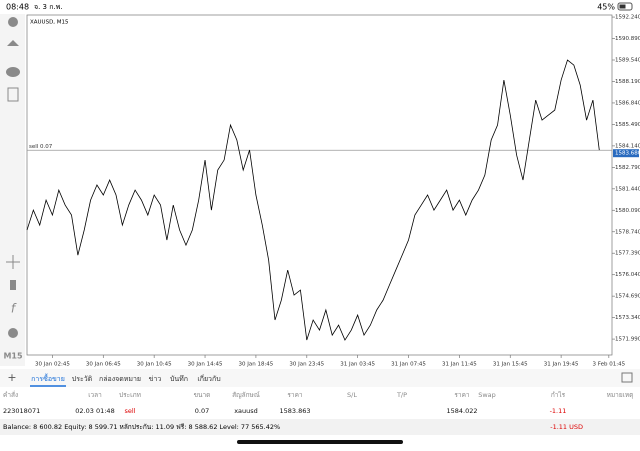 Image resolution: width=640 pixels, height=451 pixels. I want to click on y-tick-label: 1571.990, so click(627, 340).